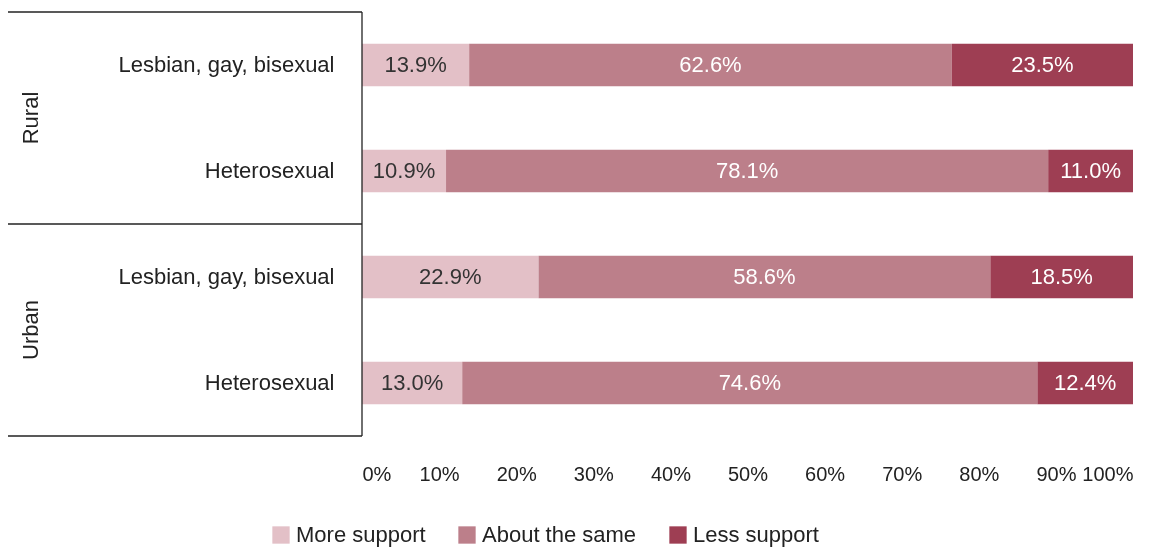 The width and height of the screenshot is (1170, 552). Describe the element at coordinates (439, 473) in the screenshot. I see `x-tick-label: 10%` at that location.